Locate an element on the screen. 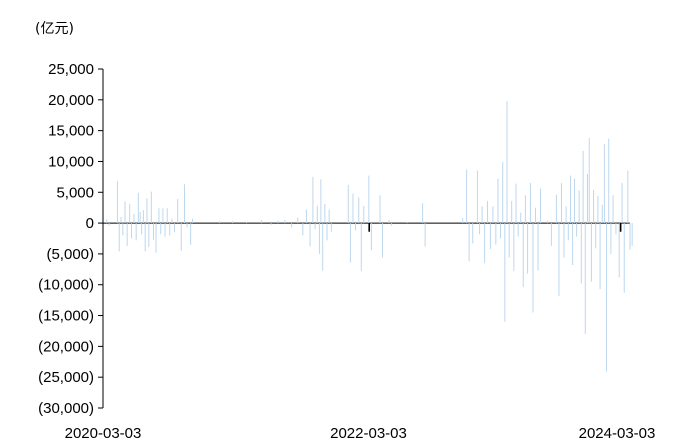  y-tick-label: (30,000) is located at coordinates (66, 408).